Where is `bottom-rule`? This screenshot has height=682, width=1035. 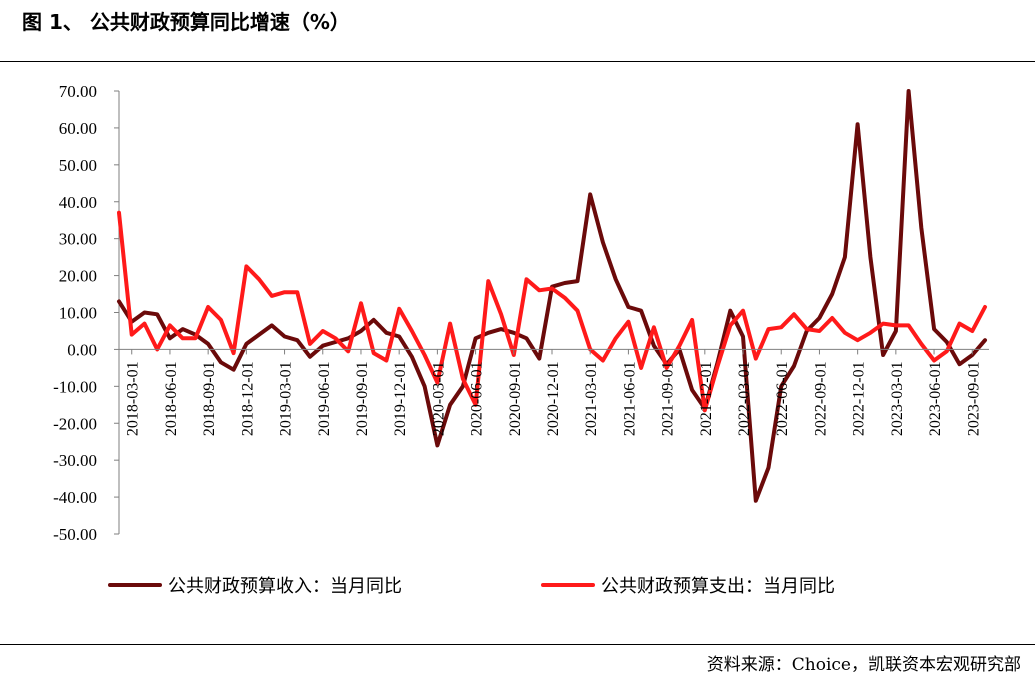 bottom-rule is located at coordinates (517, 644).